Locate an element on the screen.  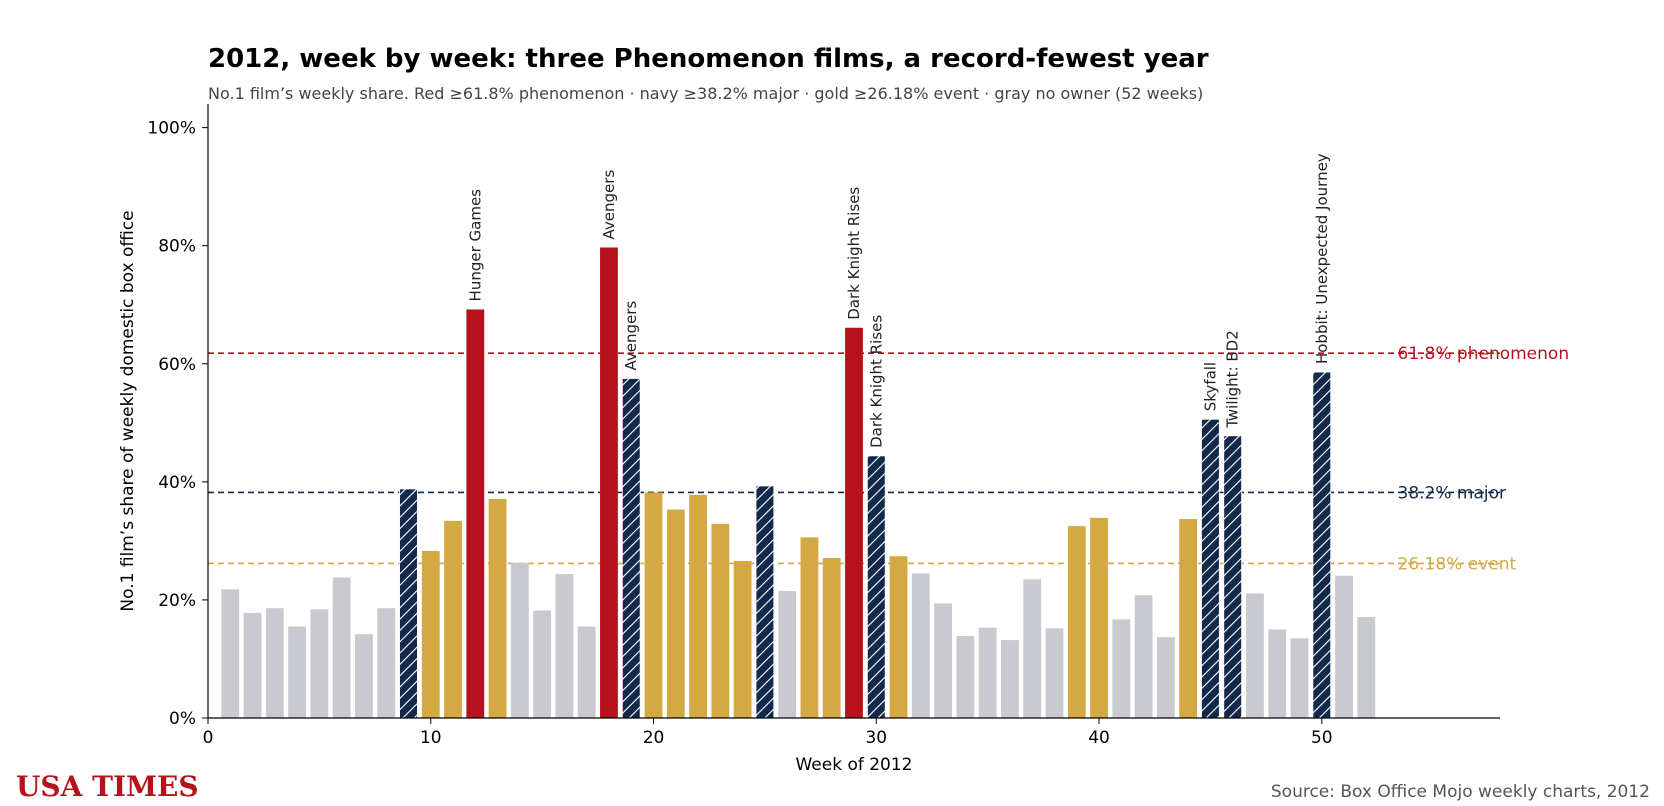
annotation-week-30: Dark Knight Rises is located at coordinates (876, 381).